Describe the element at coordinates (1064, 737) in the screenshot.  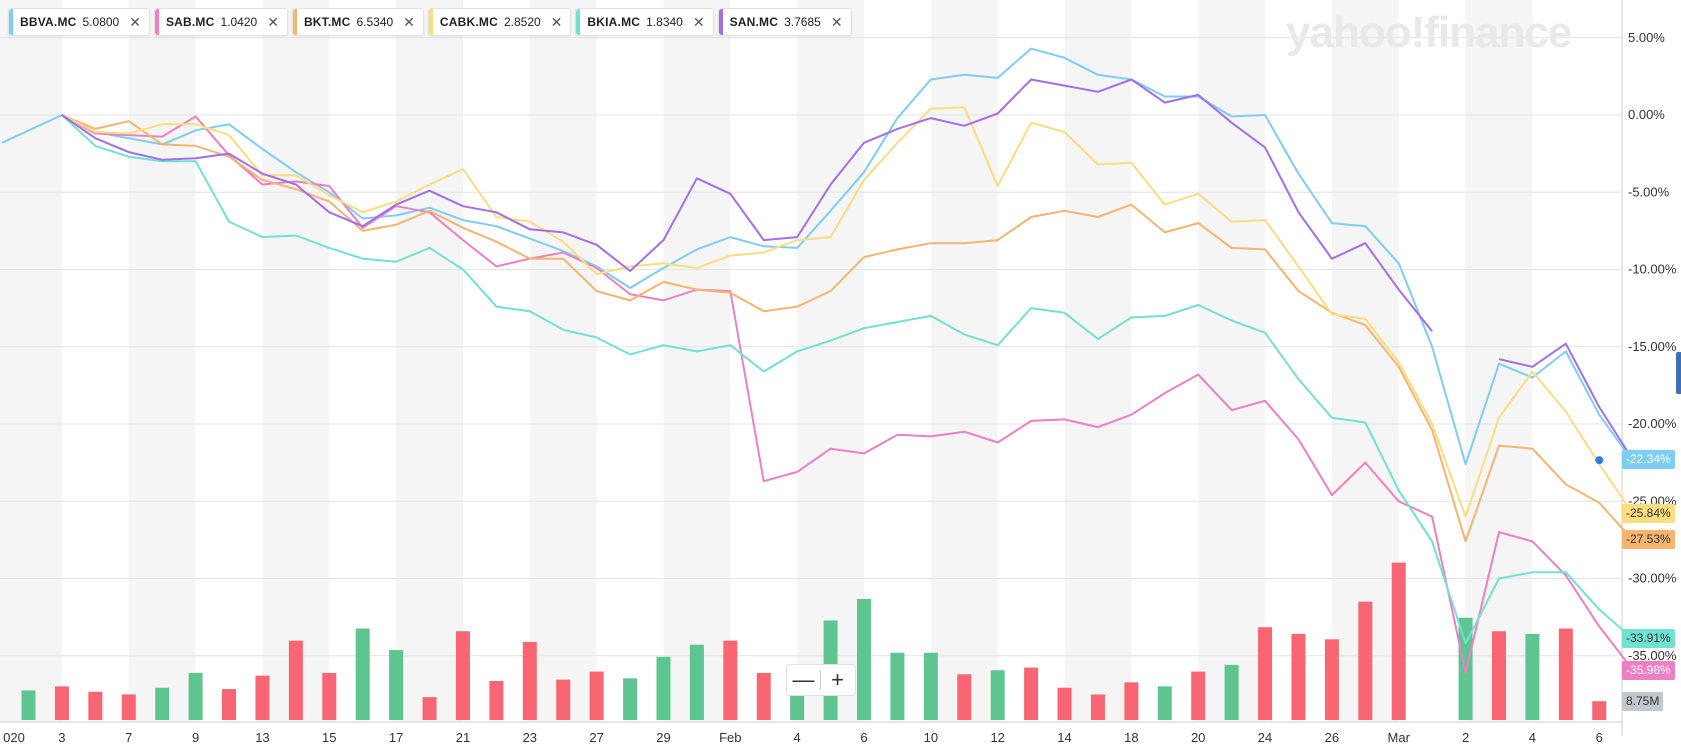
I see `x-tick-label: 14` at that location.